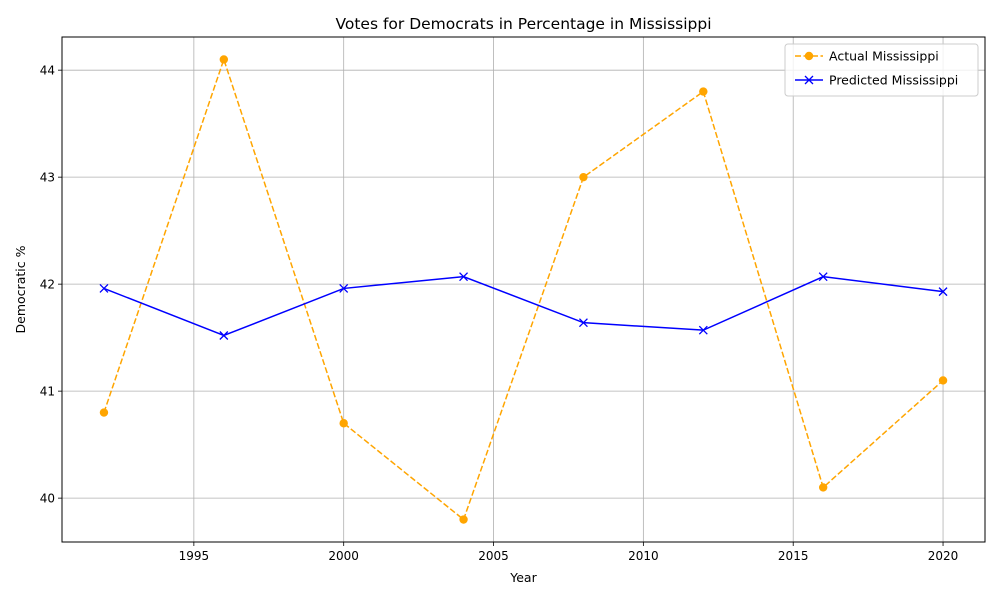 The width and height of the screenshot is (1000, 600). What do you see at coordinates (809, 80) in the screenshot?
I see `legend-marker-predicted` at bounding box center [809, 80].